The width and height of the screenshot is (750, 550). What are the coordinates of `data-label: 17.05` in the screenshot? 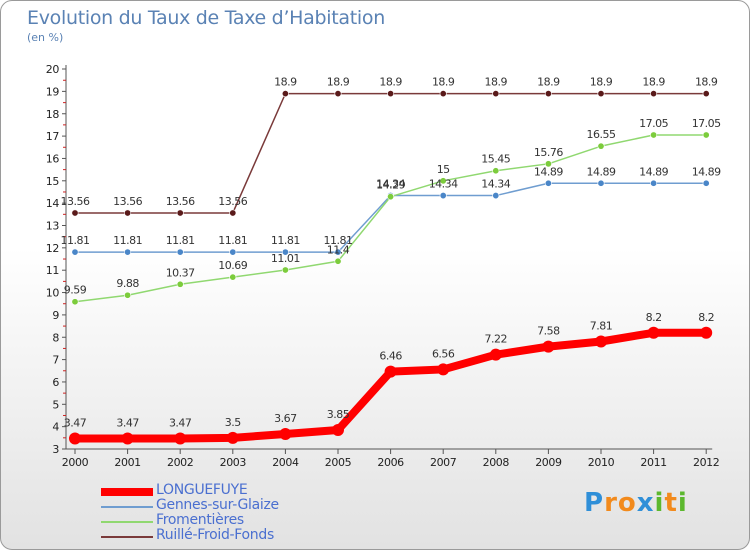 It's located at (706, 123).